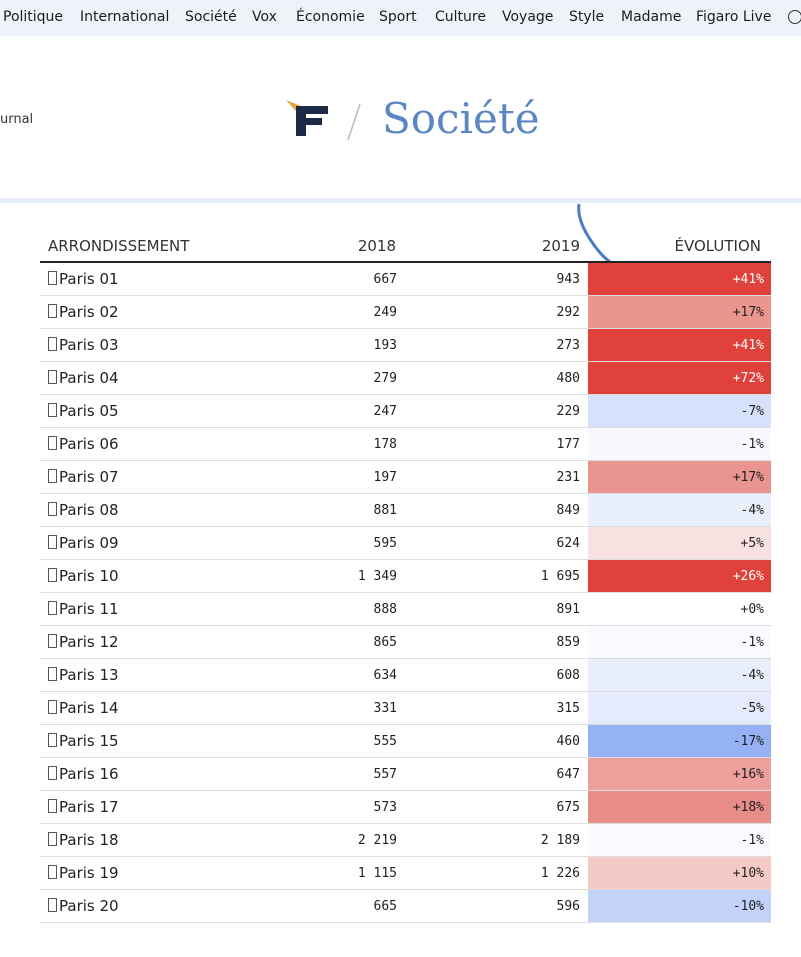  What do you see at coordinates (679, 840) in the screenshot?
I see `evolution-cell: -1%` at bounding box center [679, 840].